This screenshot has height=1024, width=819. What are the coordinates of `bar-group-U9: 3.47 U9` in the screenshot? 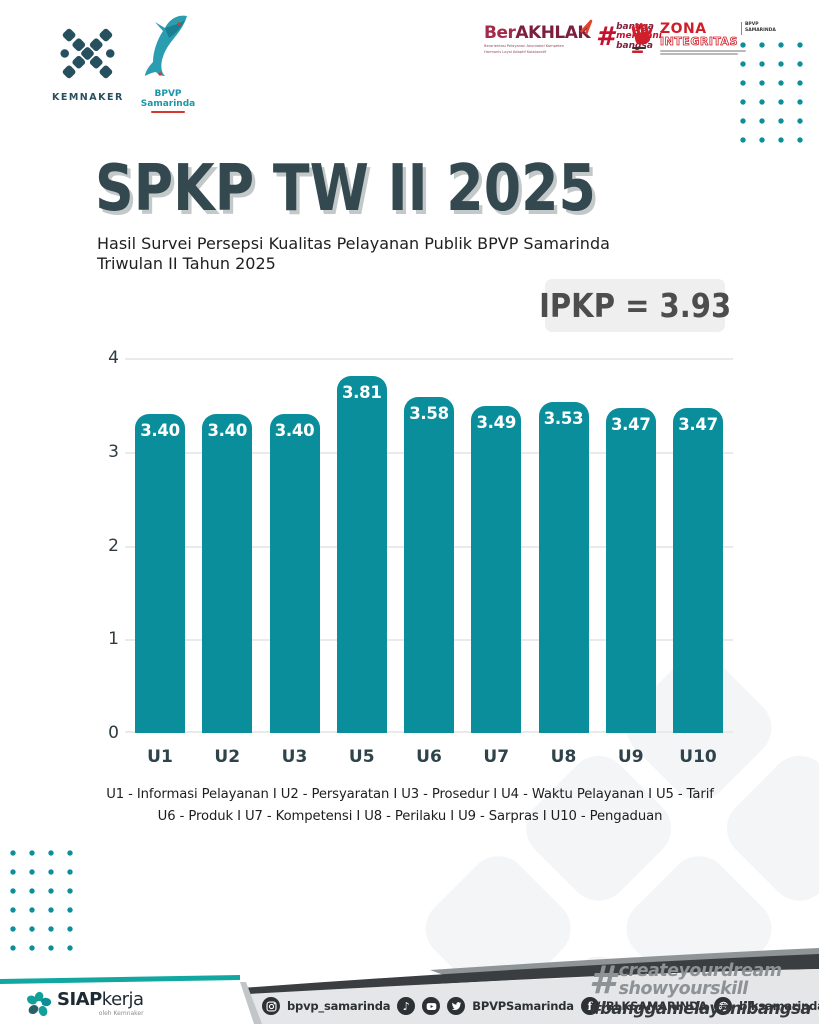 It's located at (630, 562).